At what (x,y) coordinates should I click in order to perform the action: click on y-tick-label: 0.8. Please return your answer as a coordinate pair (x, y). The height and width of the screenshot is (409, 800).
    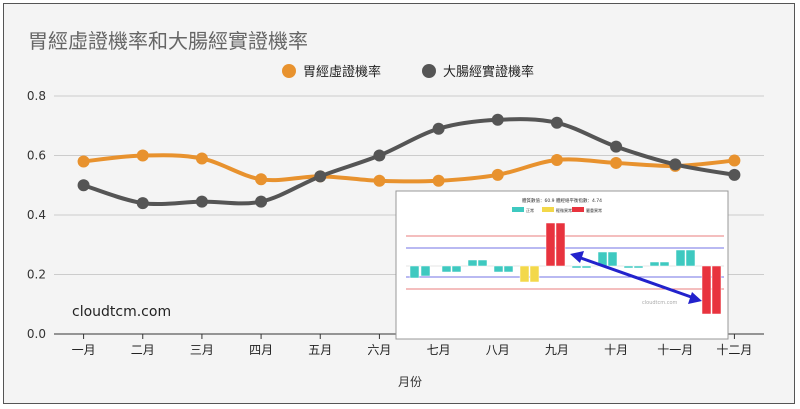
    Looking at the image, I should click on (36, 96).